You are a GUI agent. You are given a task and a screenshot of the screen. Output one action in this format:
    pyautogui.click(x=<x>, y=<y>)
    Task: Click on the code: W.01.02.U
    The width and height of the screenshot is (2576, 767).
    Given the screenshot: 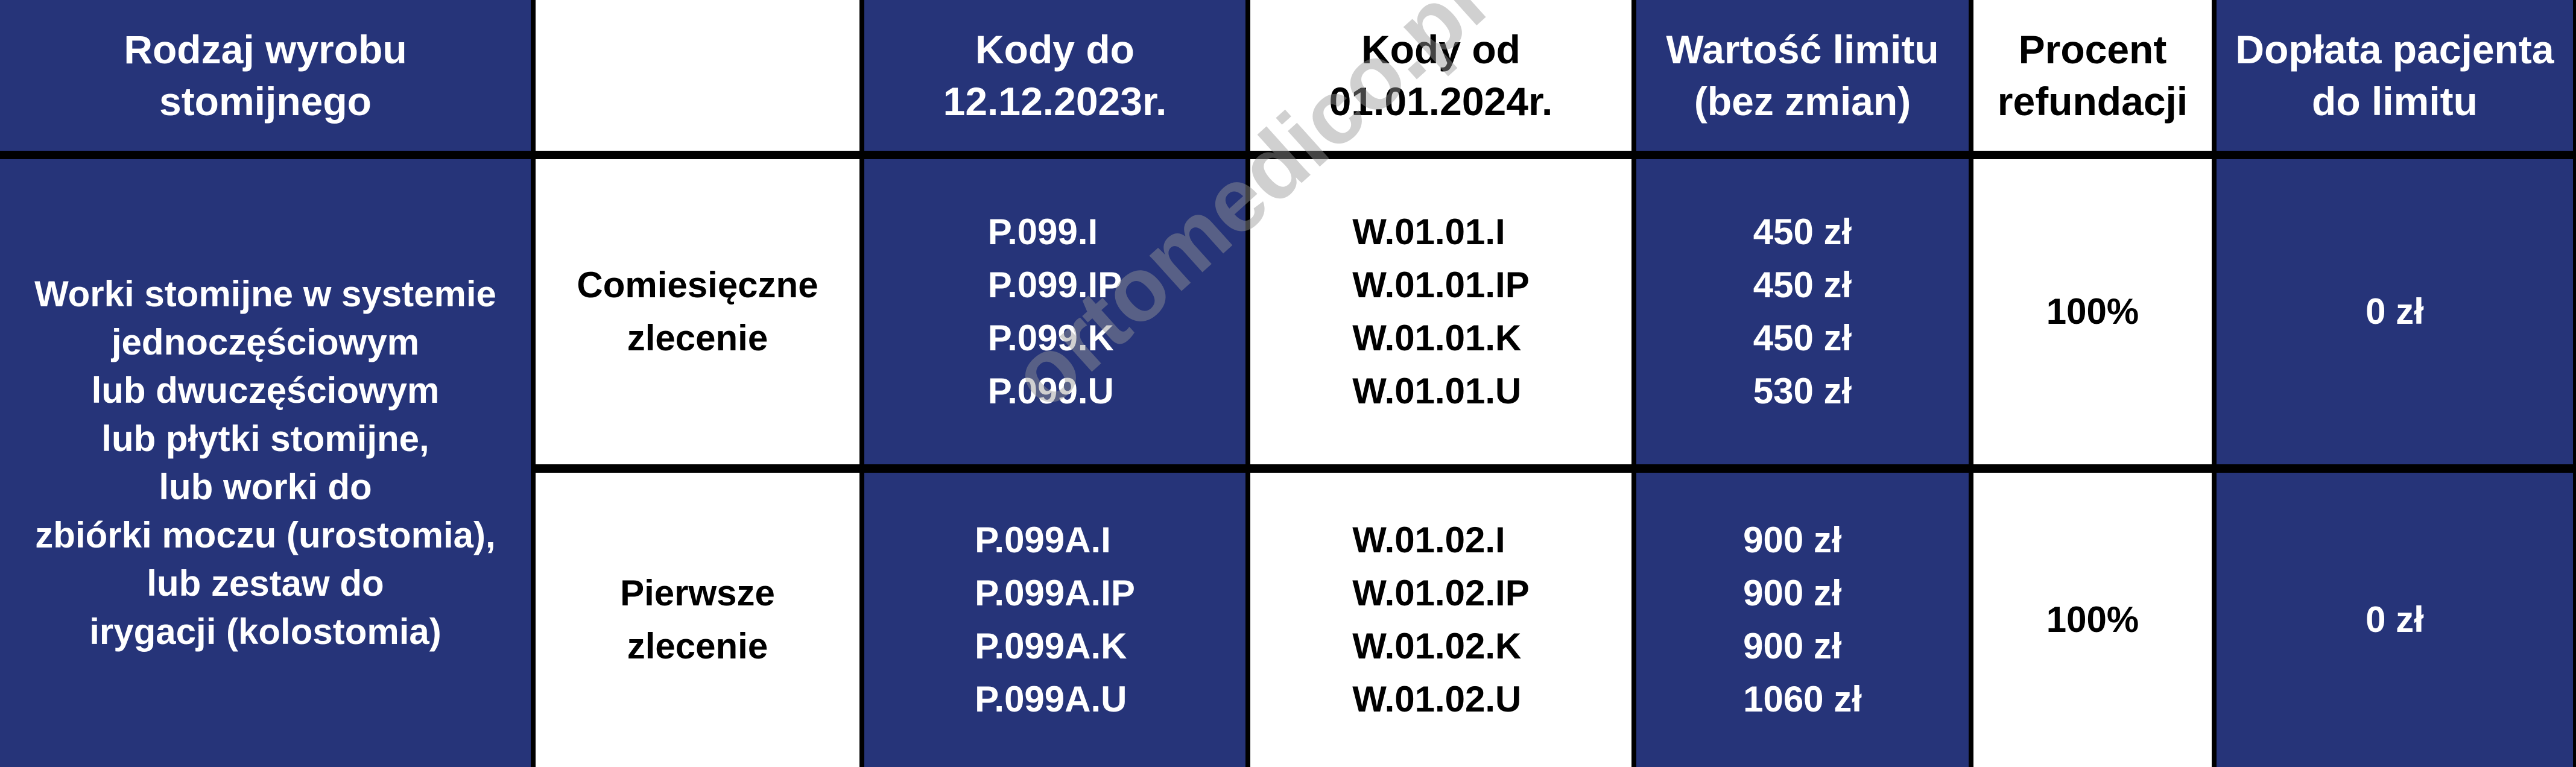 What is the action you would take?
    pyautogui.click(x=1437, y=699)
    